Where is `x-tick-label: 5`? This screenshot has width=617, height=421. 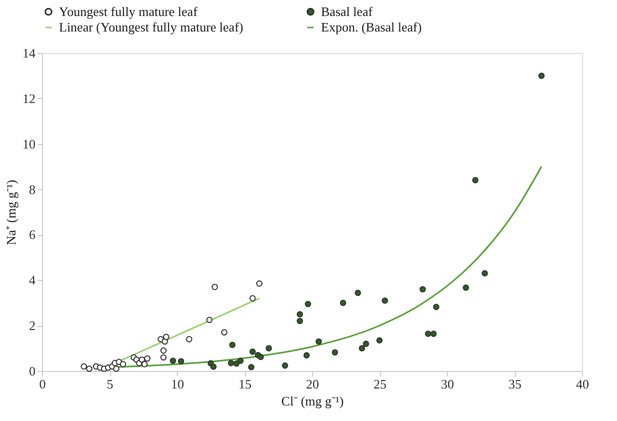
x-tick-label: 5 is located at coordinates (110, 384).